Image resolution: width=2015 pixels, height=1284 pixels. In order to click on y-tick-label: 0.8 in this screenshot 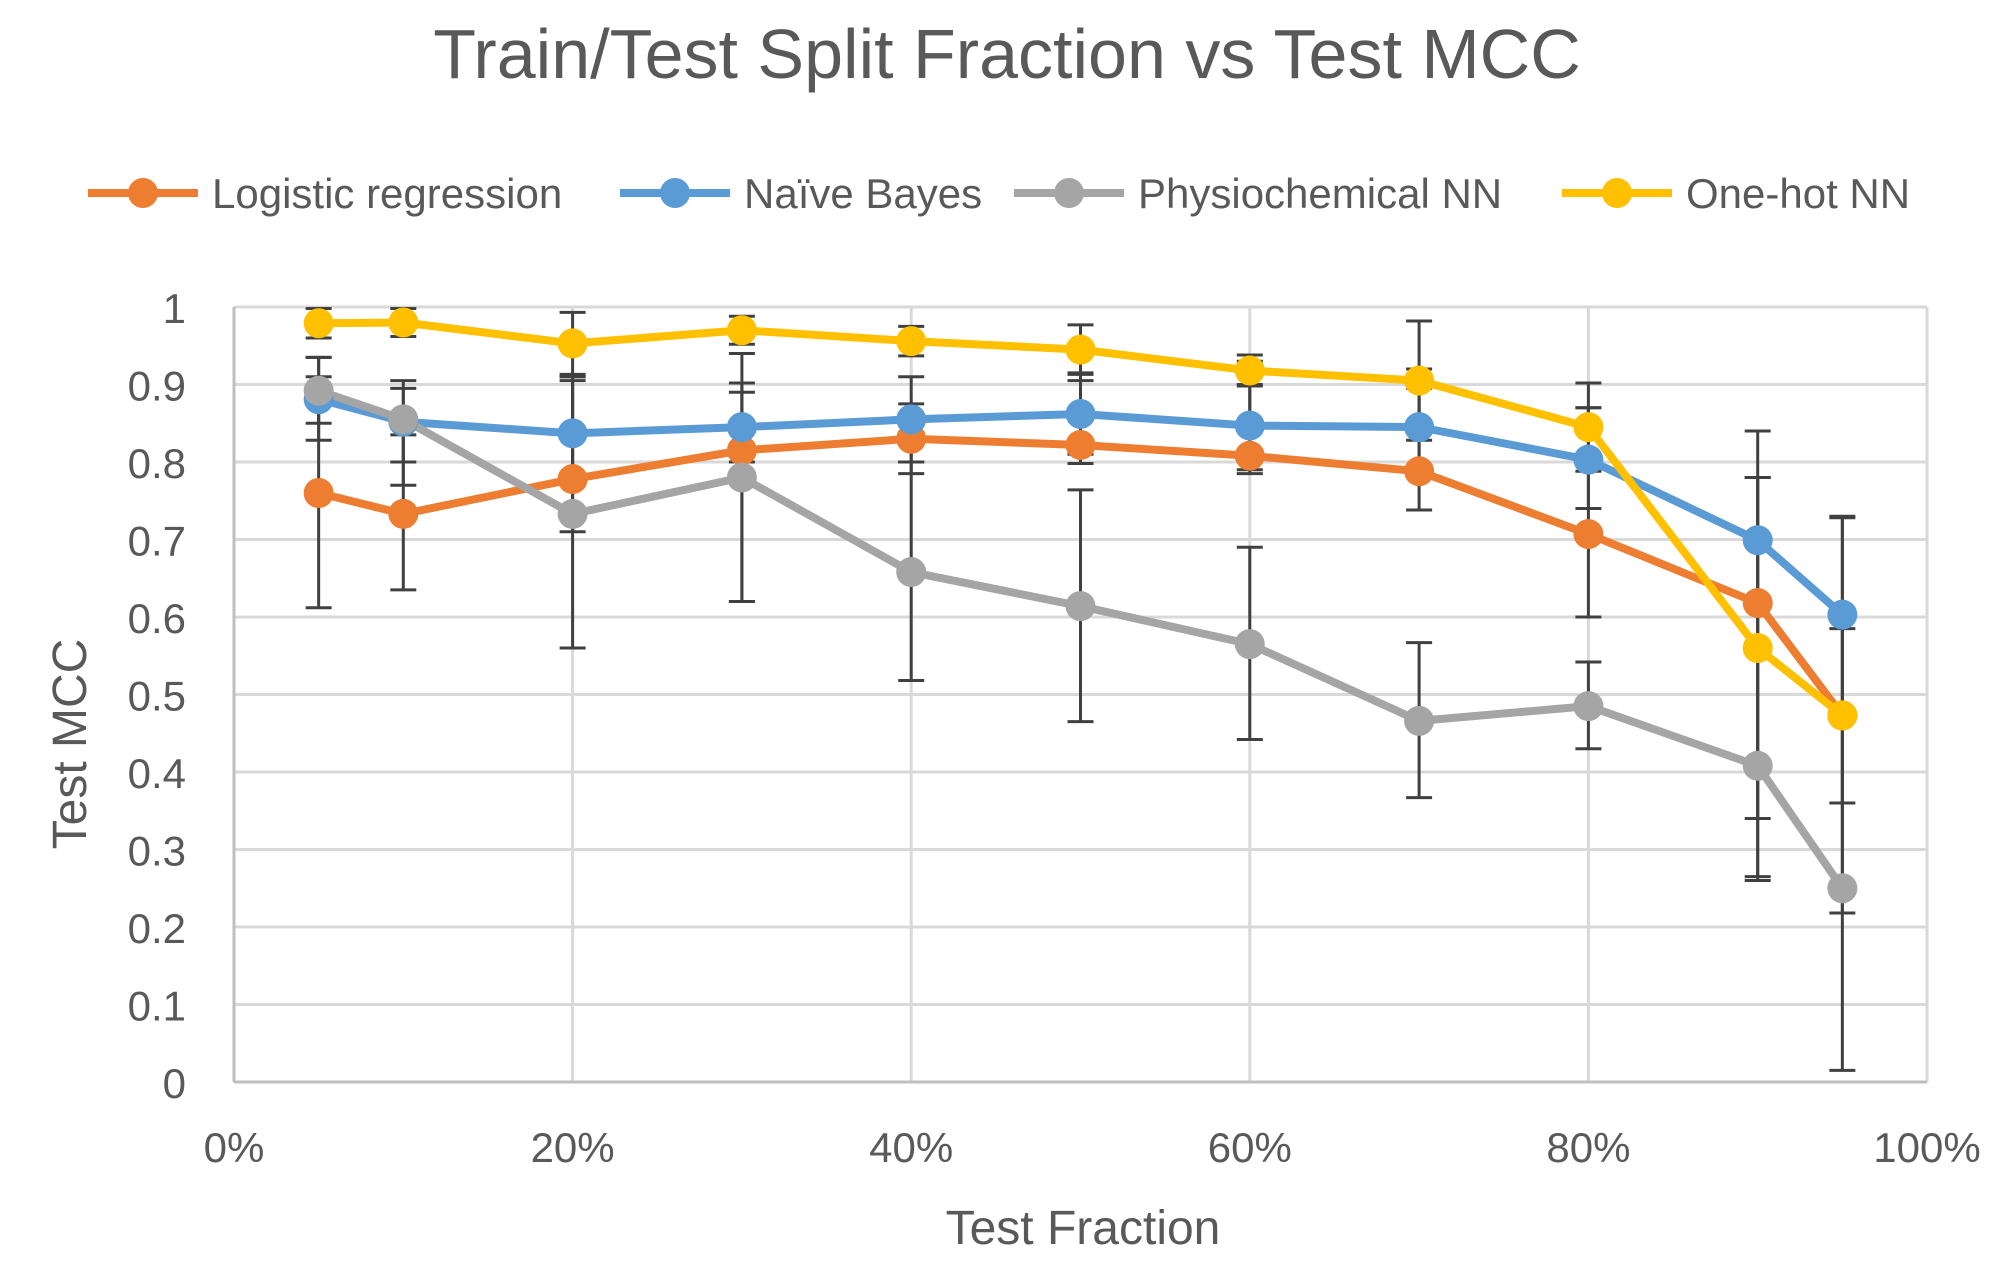, I will do `click(157, 463)`.